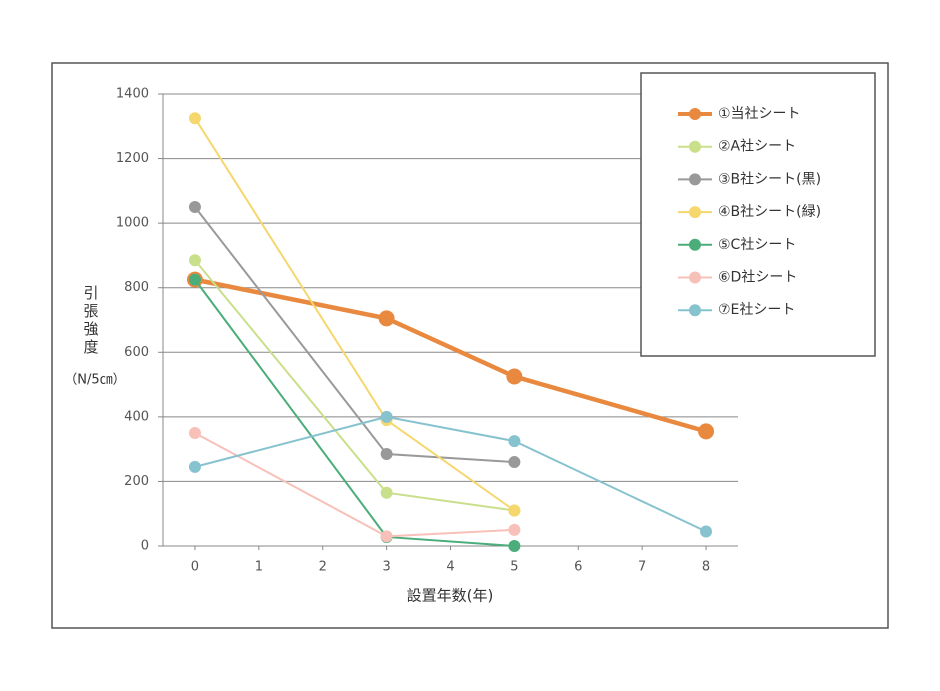  Describe the element at coordinates (132, 94) in the screenshot. I see `y-tick-label: 1400` at that location.